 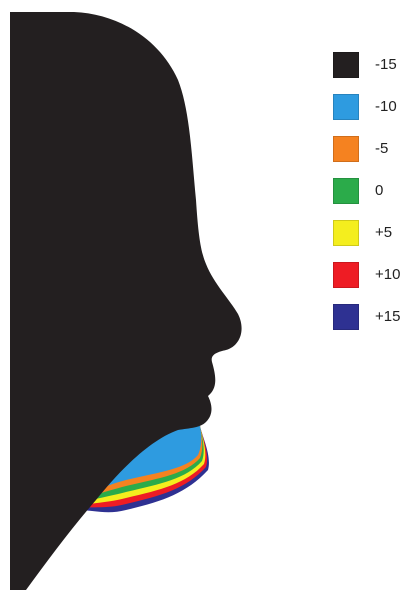 I want to click on legend-item: -10, so click(x=366, y=108).